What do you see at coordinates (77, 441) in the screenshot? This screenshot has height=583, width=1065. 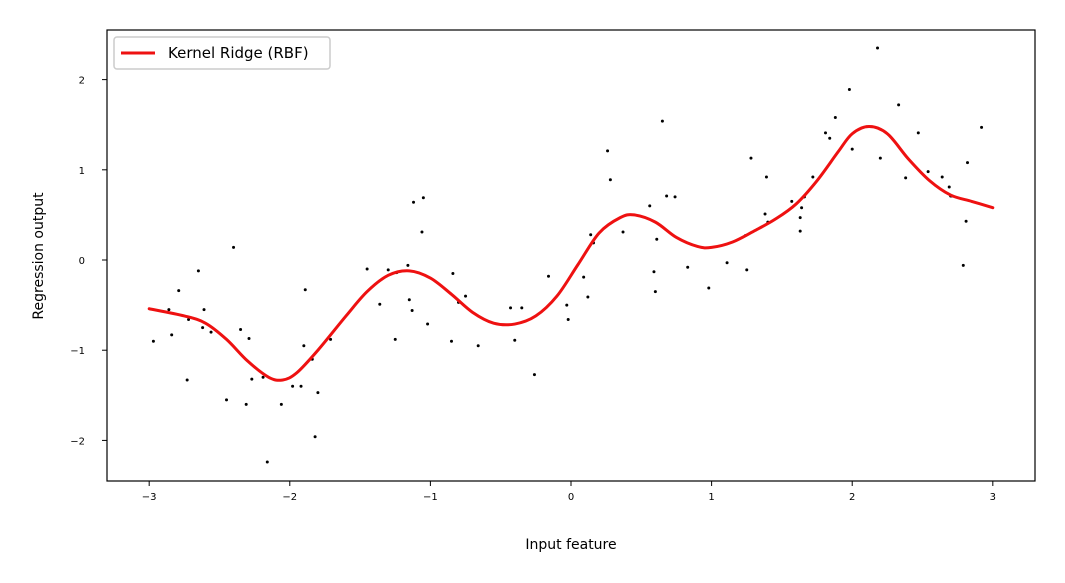 I see `y-tick-label: −2` at bounding box center [77, 441].